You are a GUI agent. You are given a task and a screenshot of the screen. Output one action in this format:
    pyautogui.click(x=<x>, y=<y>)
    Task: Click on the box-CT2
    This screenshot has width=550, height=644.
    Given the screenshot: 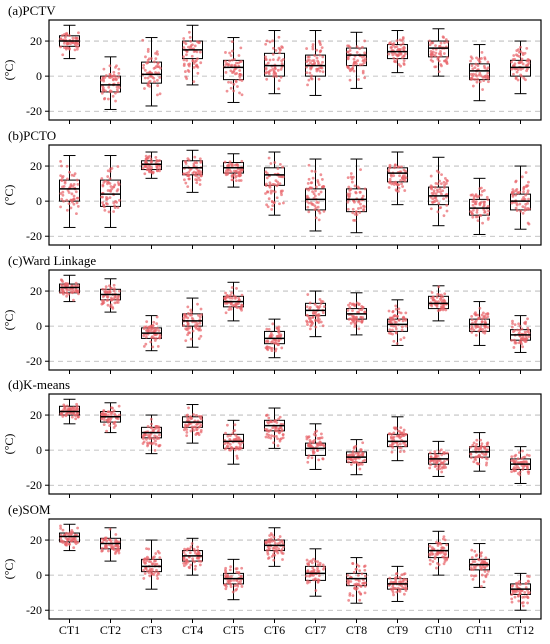 What is the action you would take?
    pyautogui.click(x=110, y=418)
    